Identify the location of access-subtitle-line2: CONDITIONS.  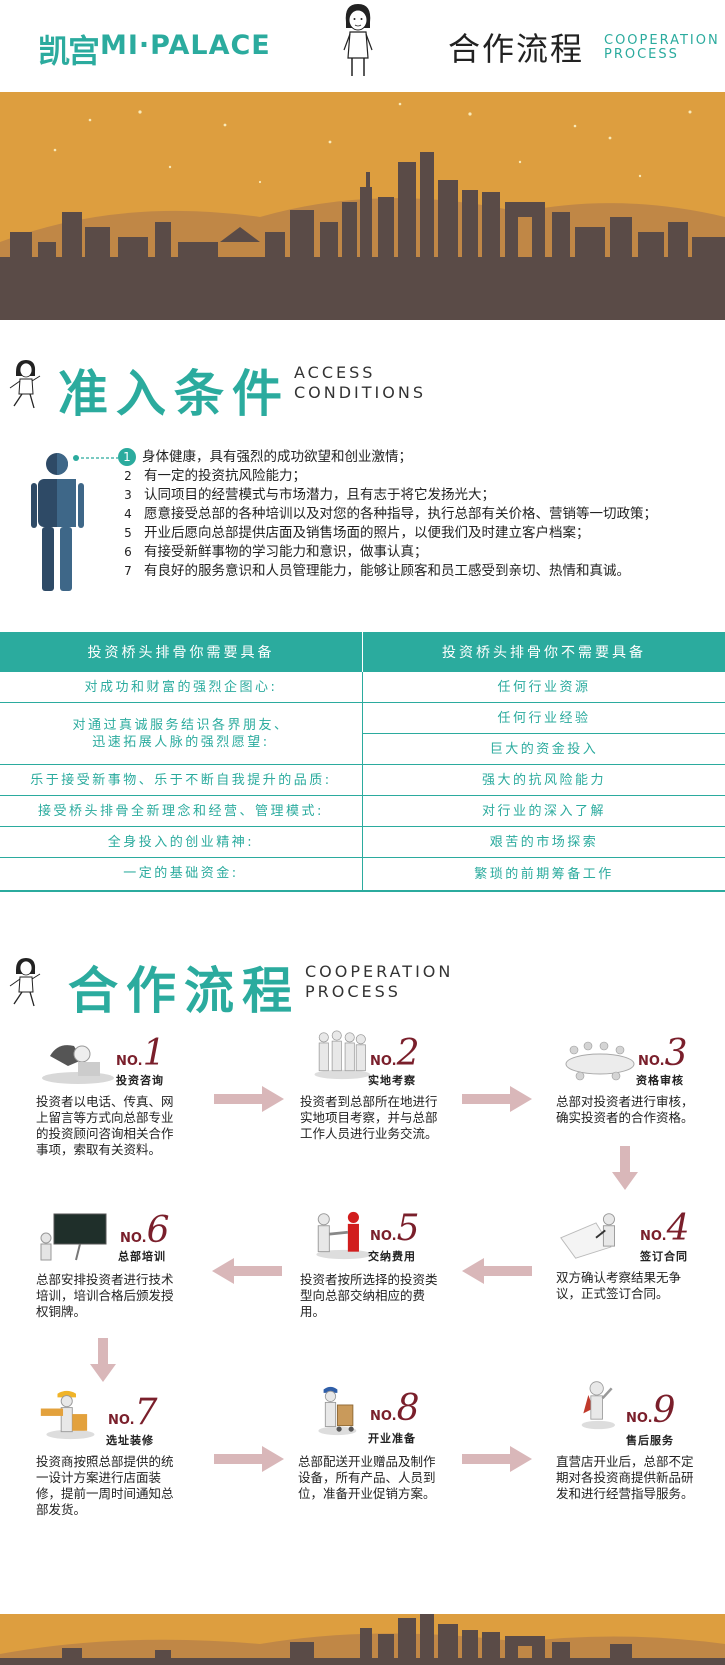
(360, 392).